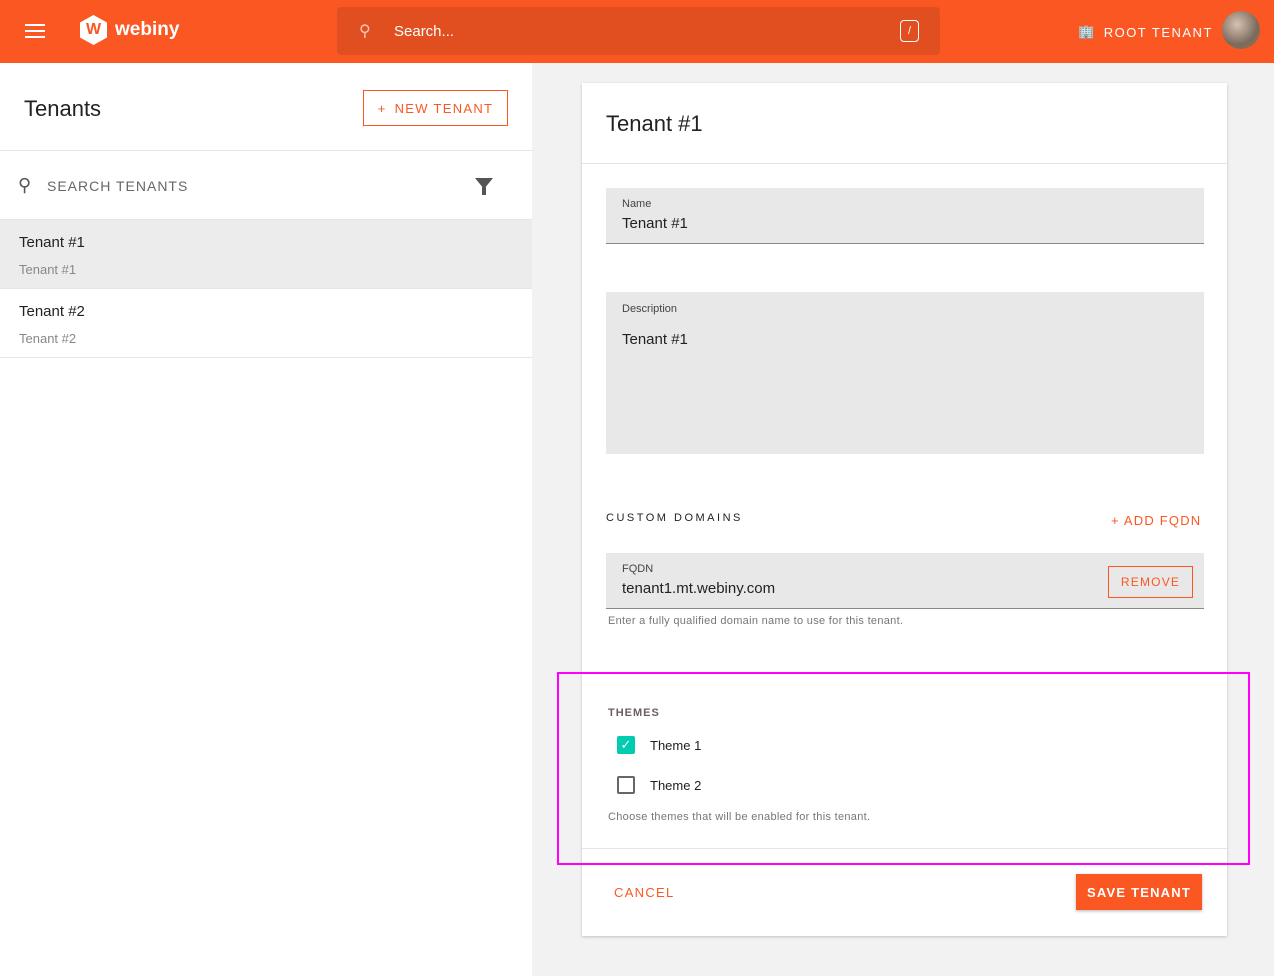 The image size is (1274, 976). Describe the element at coordinates (644, 892) in the screenshot. I see `cancel-button: CANCEL` at that location.